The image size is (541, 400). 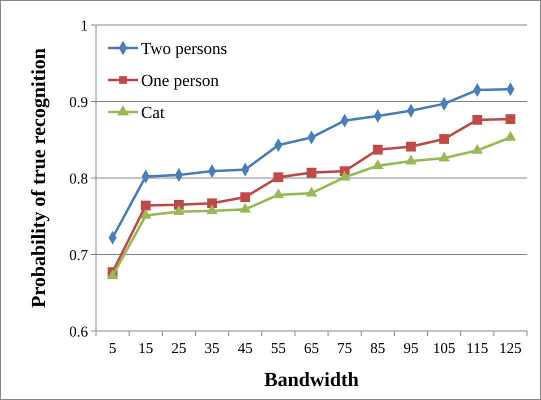 I want to click on x-tick-label: 45, so click(x=245, y=349).